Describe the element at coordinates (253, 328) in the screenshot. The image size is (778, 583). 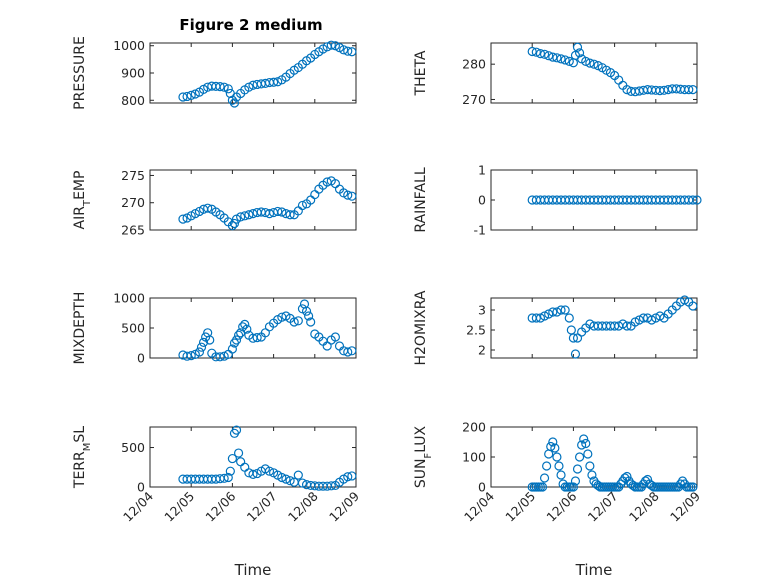
I see `axes-box` at that location.